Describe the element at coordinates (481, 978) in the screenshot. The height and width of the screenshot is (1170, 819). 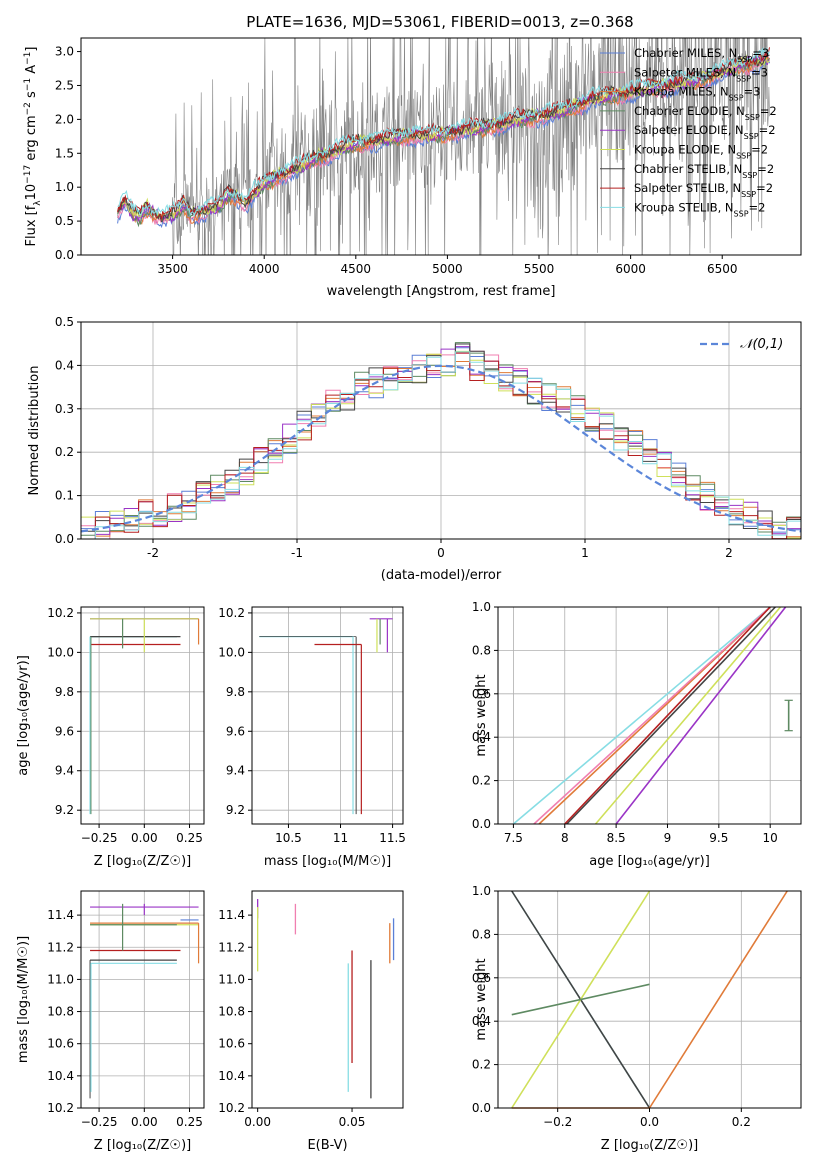
I see `y-tick-label: 0.6` at that location.